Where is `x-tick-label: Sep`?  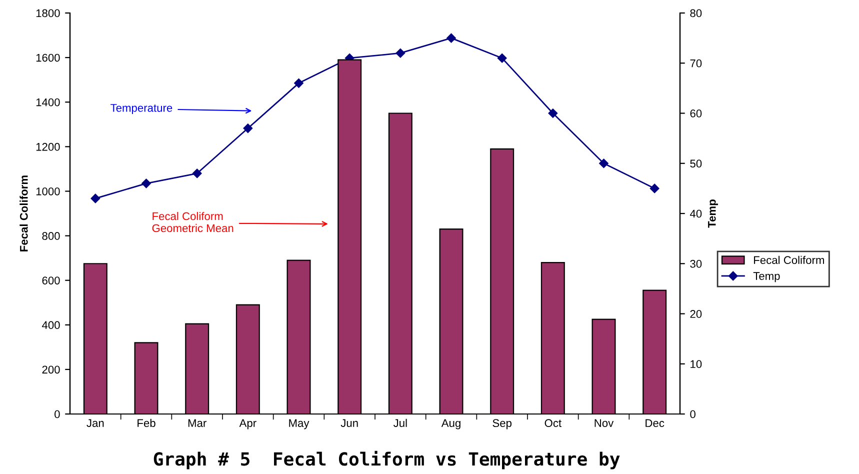 x-tick-label: Sep is located at coordinates (502, 424).